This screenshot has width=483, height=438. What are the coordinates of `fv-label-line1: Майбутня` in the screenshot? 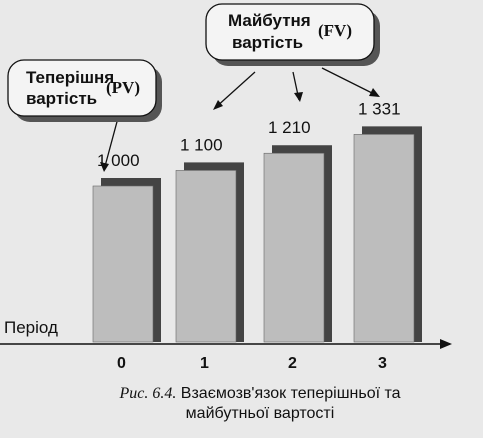 It's located at (269, 20).